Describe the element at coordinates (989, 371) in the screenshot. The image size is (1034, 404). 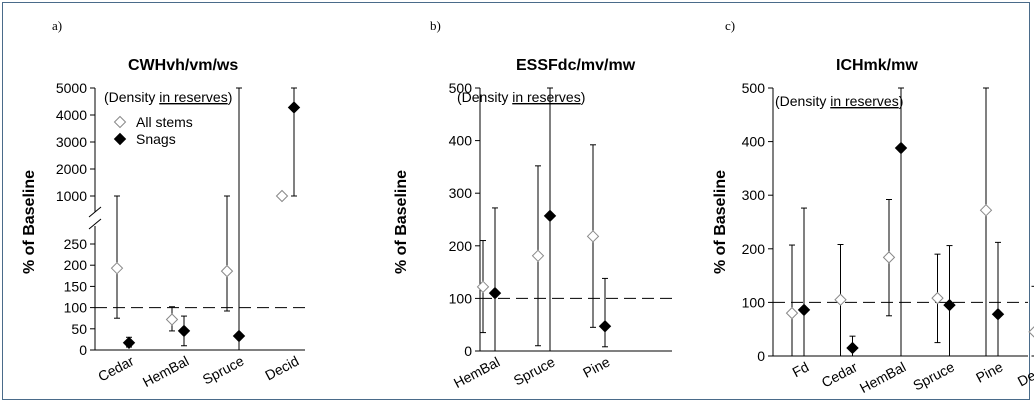
I see `panel-3-x-tick-label: Pine` at that location.